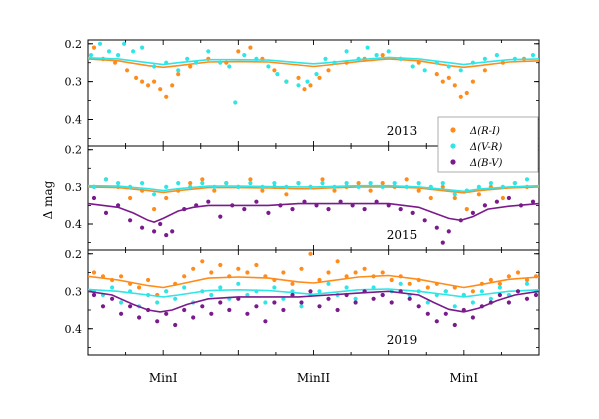 This screenshot has width=599, height=419. I want to click on x-tick-label: MinII, so click(314, 378).